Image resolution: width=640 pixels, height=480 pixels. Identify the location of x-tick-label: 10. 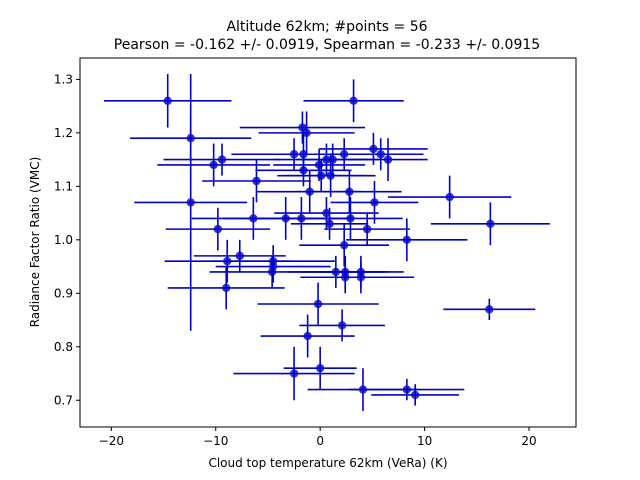
(424, 441).